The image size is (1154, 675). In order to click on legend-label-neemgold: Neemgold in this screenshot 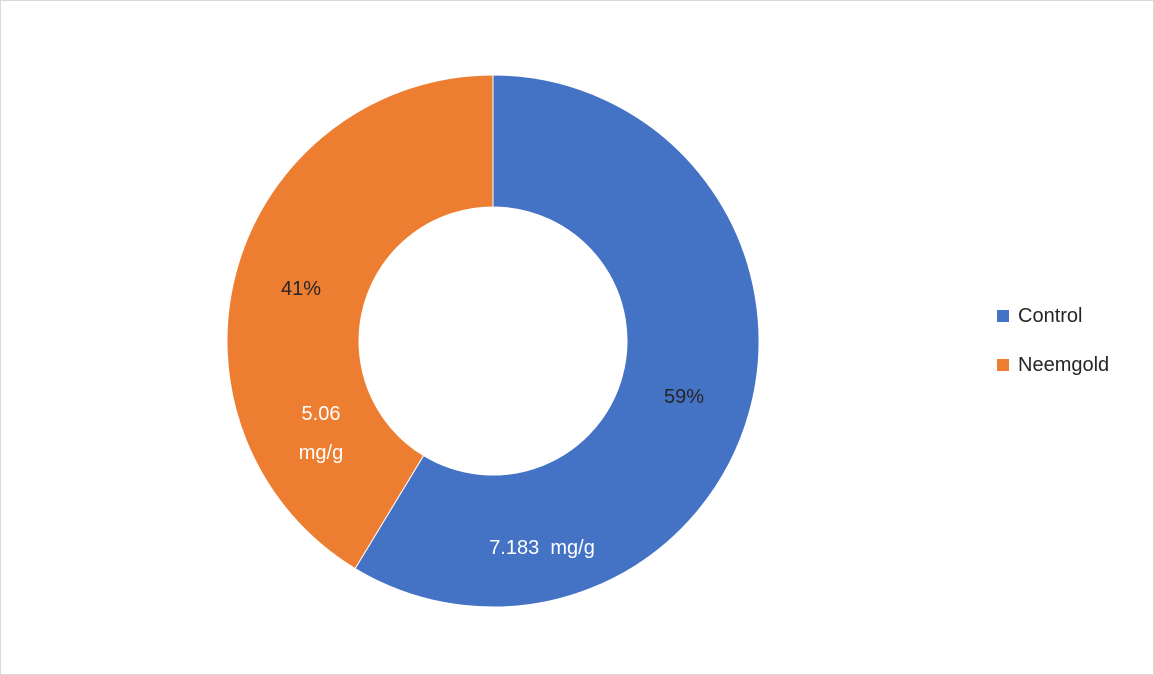, I will do `click(1064, 364)`.